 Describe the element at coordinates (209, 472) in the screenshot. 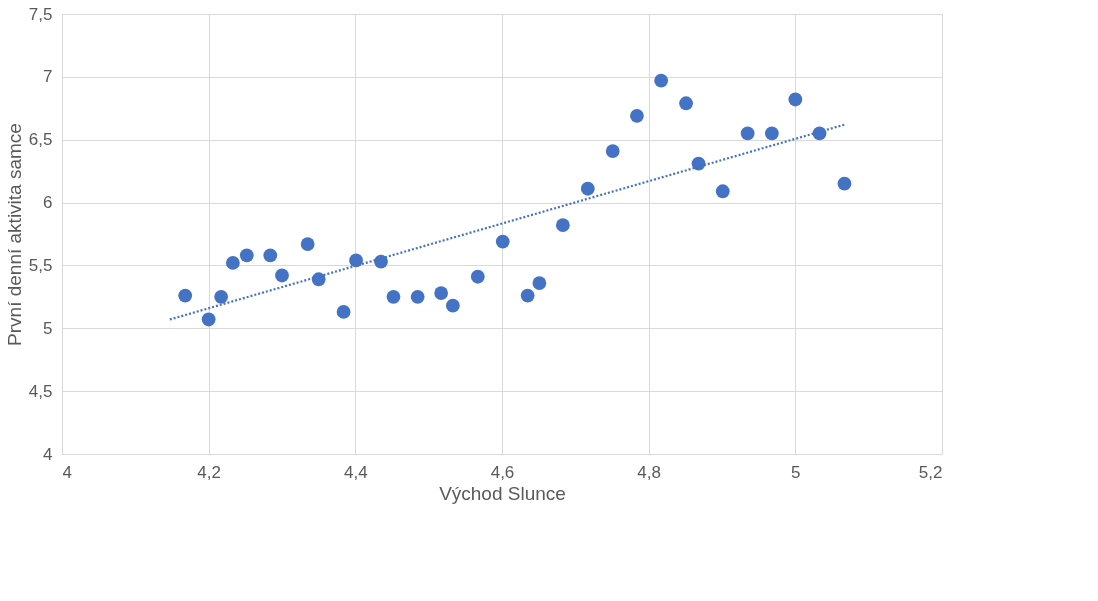

I see `x-tick-label: 4,2` at that location.